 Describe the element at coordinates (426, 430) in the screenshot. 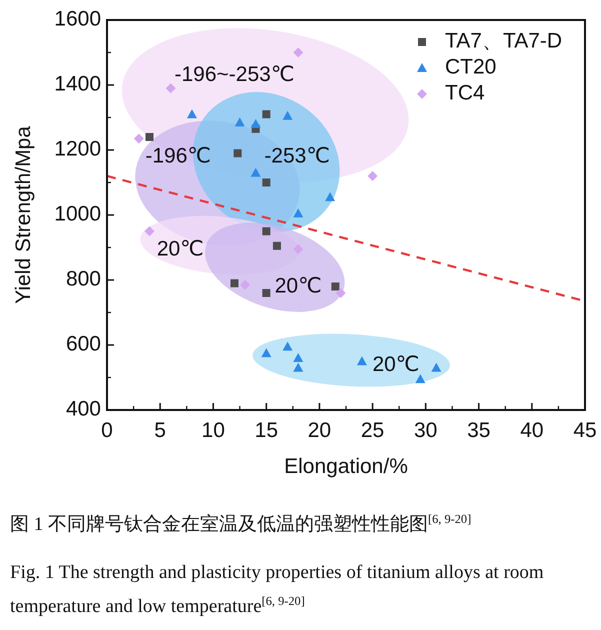

I see `x-tick-label: 30` at that location.